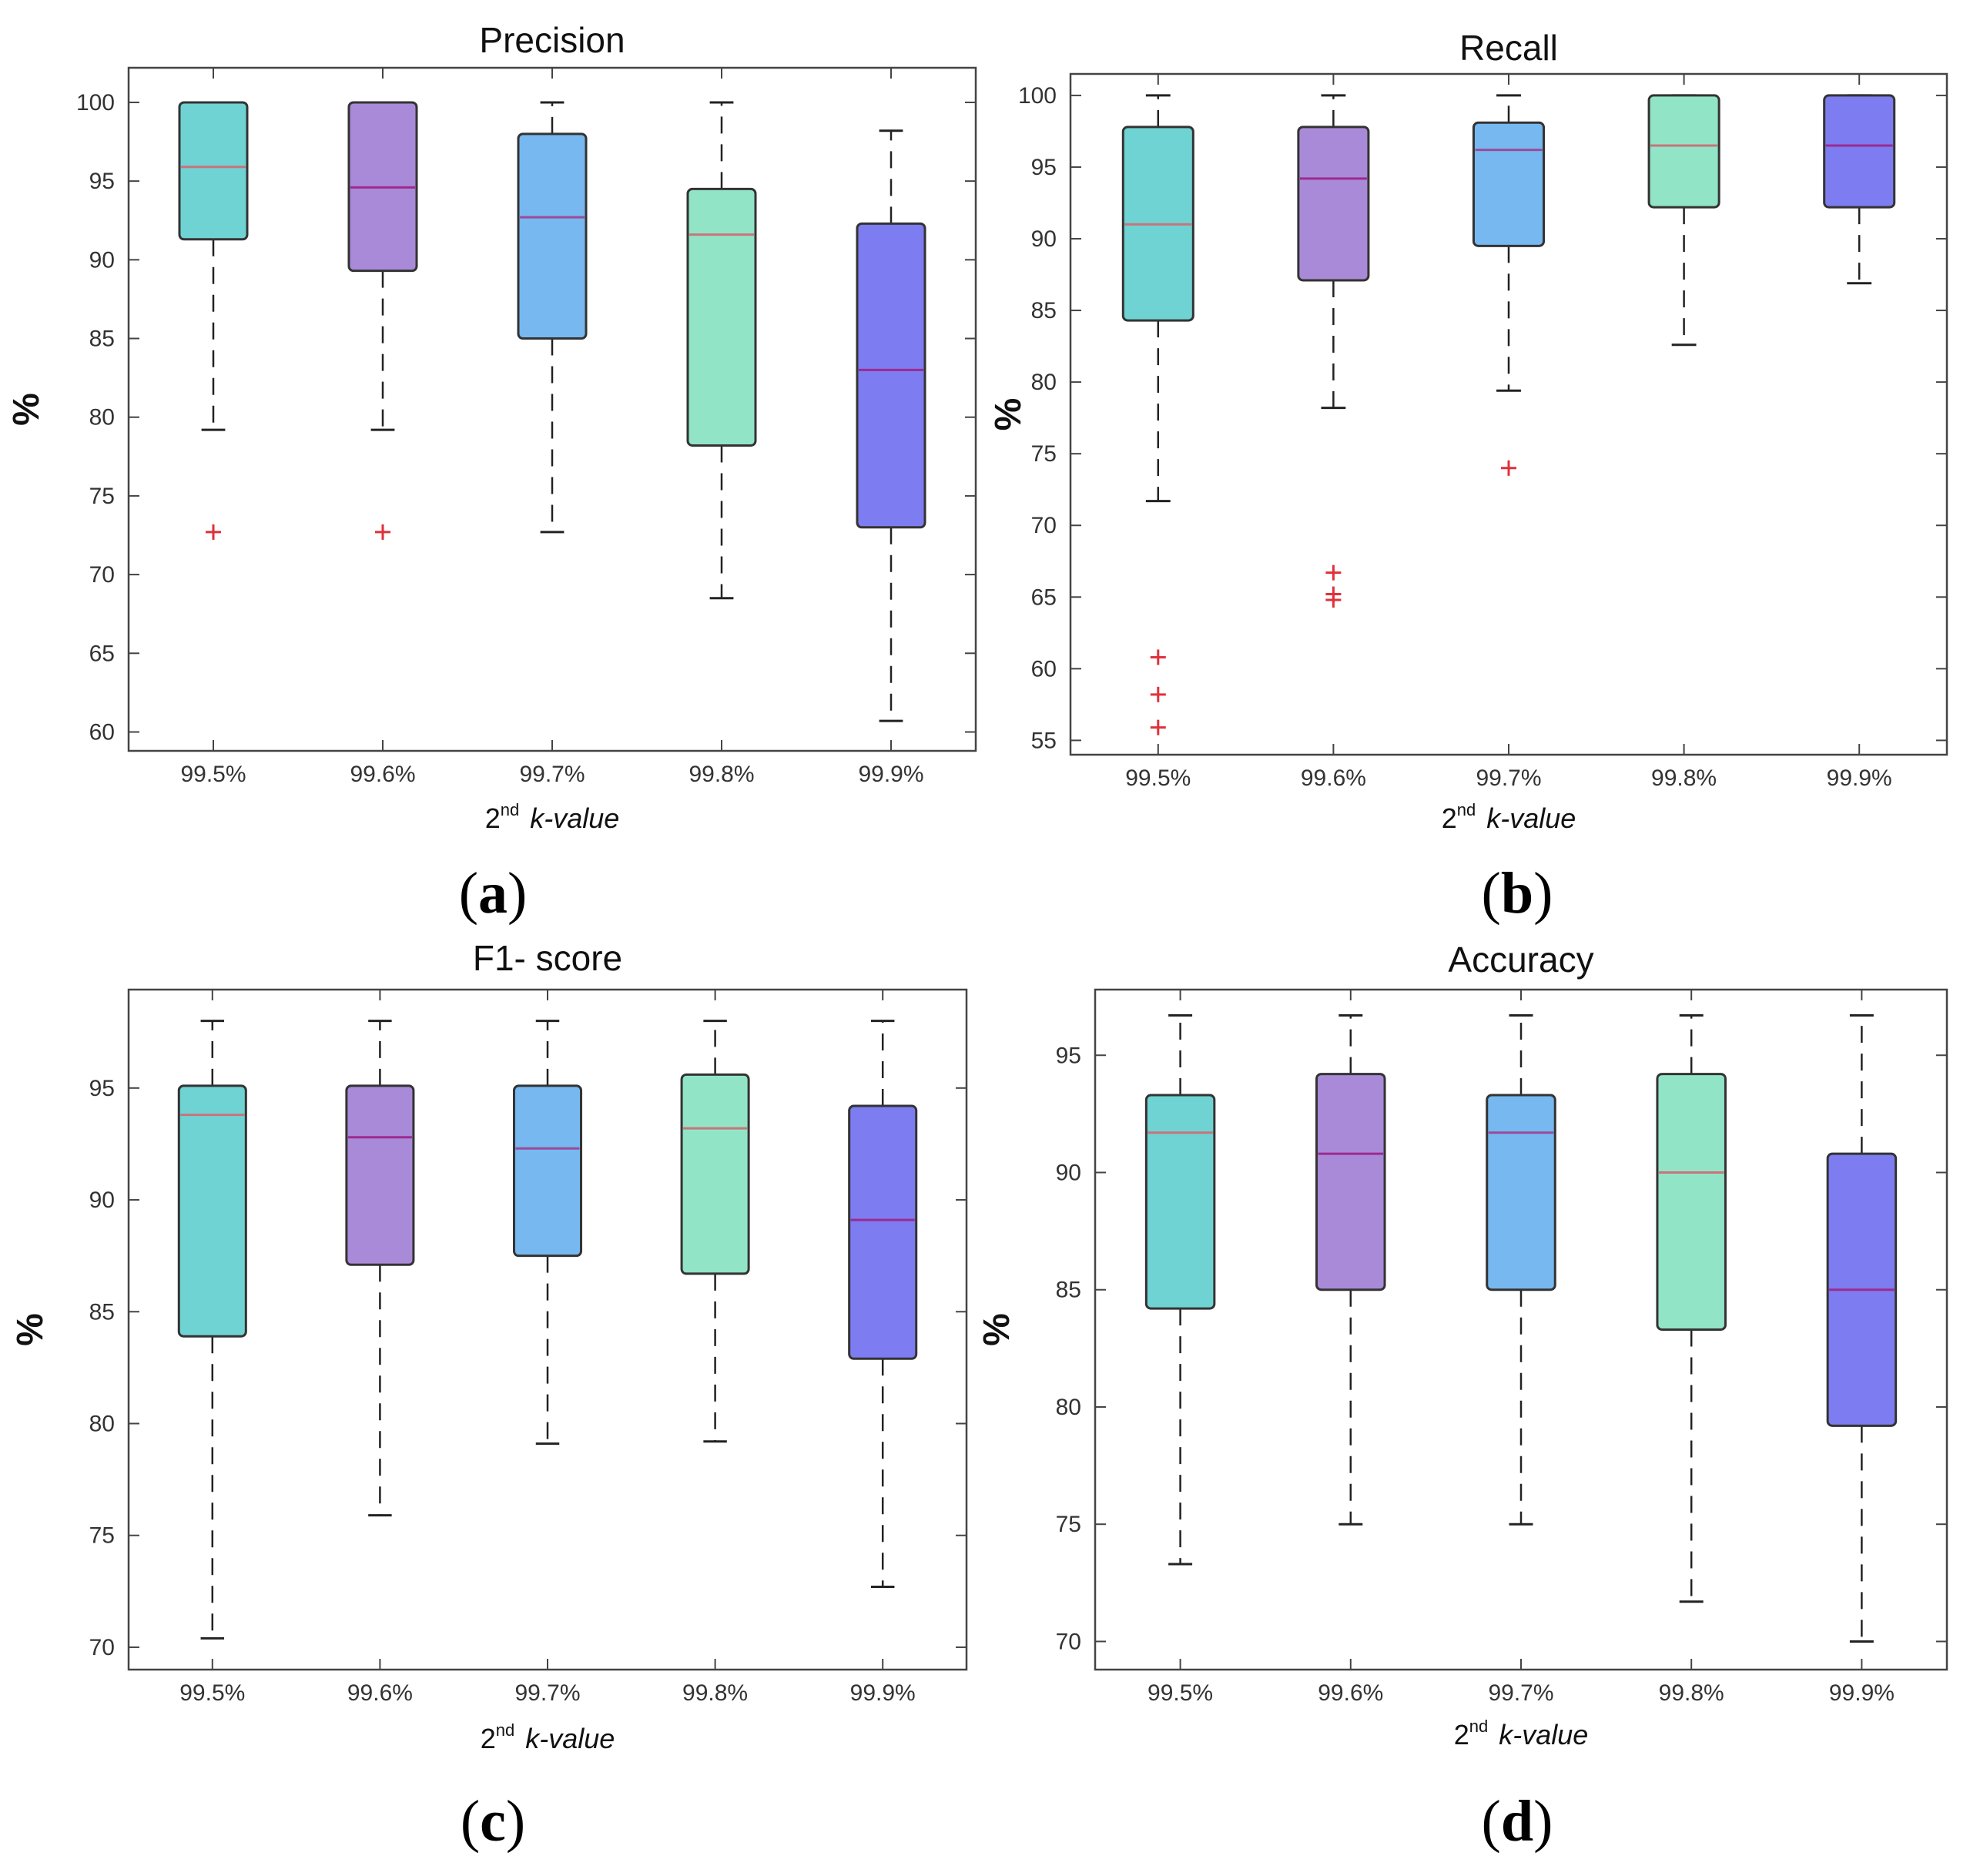 Image resolution: width=1970 pixels, height=1876 pixels. I want to click on chart-title: F1- score, so click(547, 958).